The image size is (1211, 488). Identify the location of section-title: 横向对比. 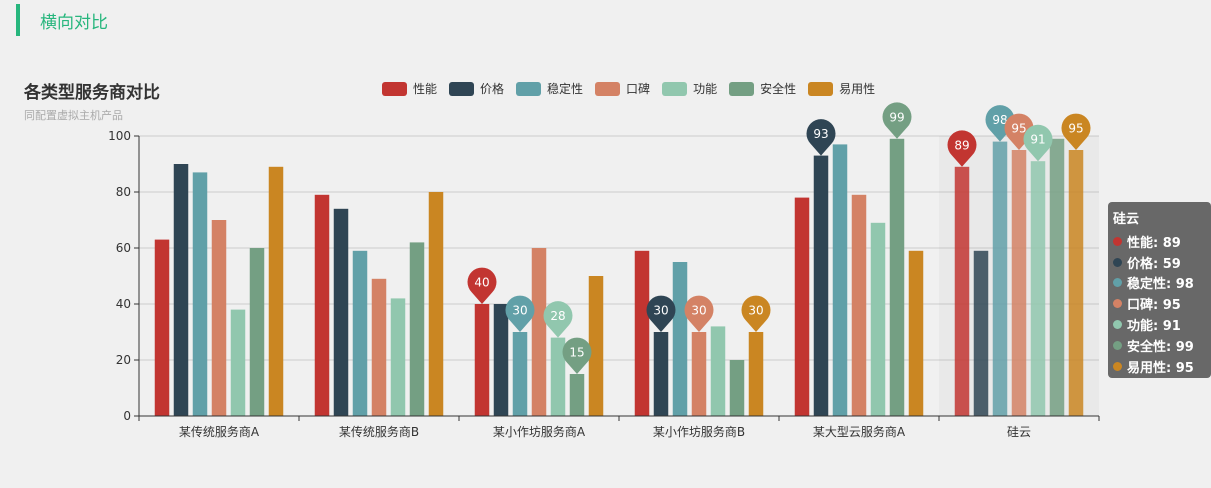
(74, 22).